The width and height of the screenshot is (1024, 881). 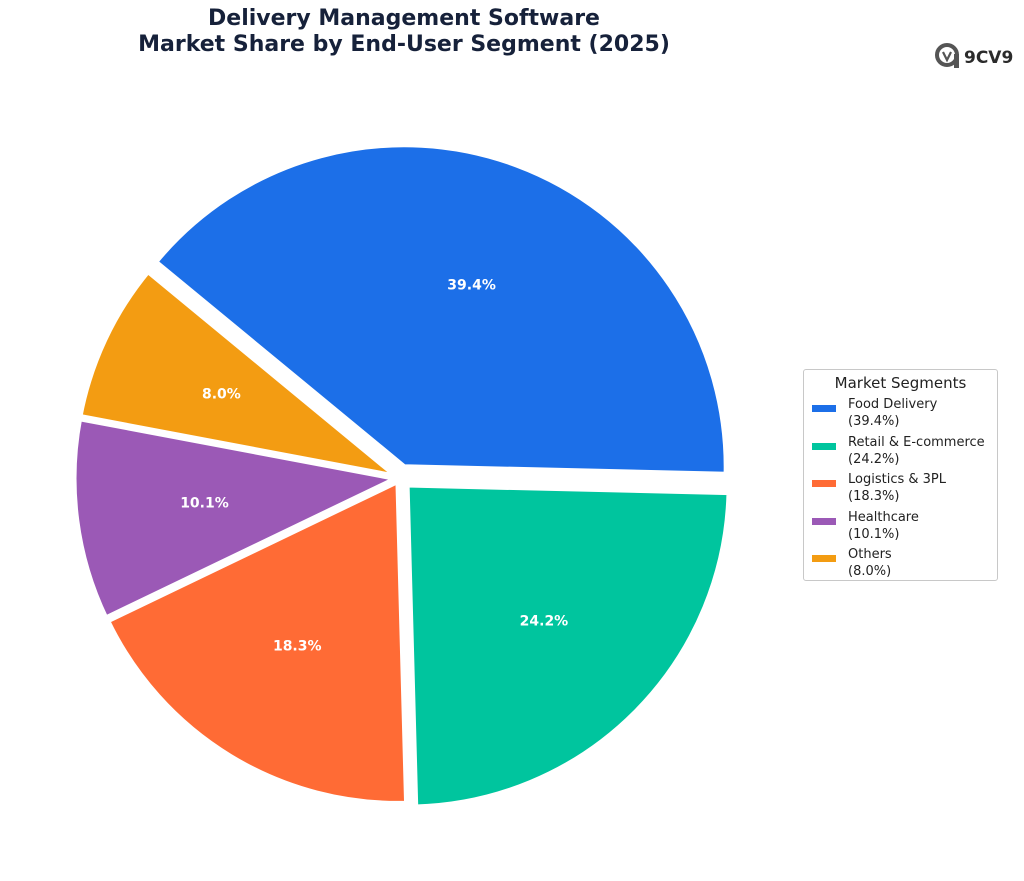 What do you see at coordinates (238, 373) in the screenshot?
I see `slice-others` at bounding box center [238, 373].